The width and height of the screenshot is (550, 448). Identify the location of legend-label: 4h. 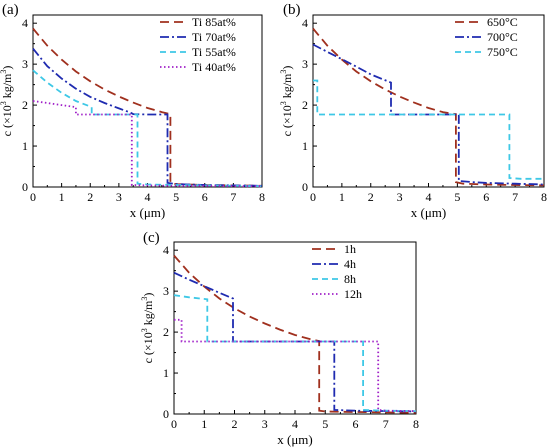
(350, 264).